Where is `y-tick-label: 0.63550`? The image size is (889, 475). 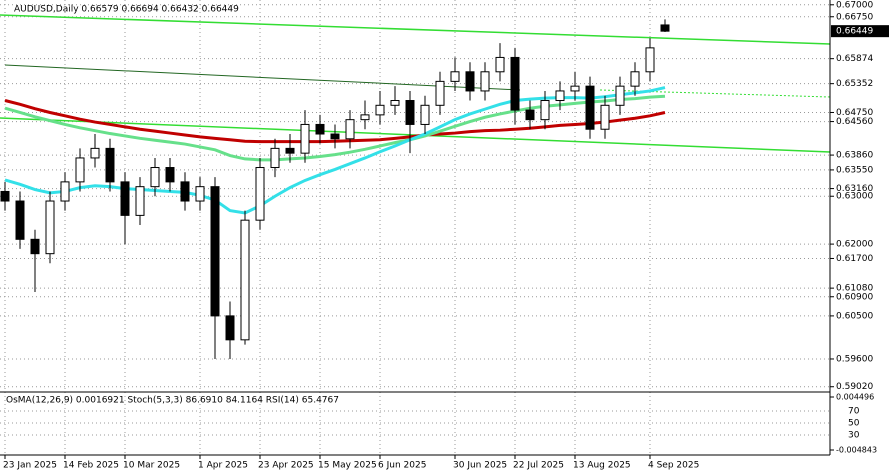
y-tick-label: 0.63550 is located at coordinates (854, 170).